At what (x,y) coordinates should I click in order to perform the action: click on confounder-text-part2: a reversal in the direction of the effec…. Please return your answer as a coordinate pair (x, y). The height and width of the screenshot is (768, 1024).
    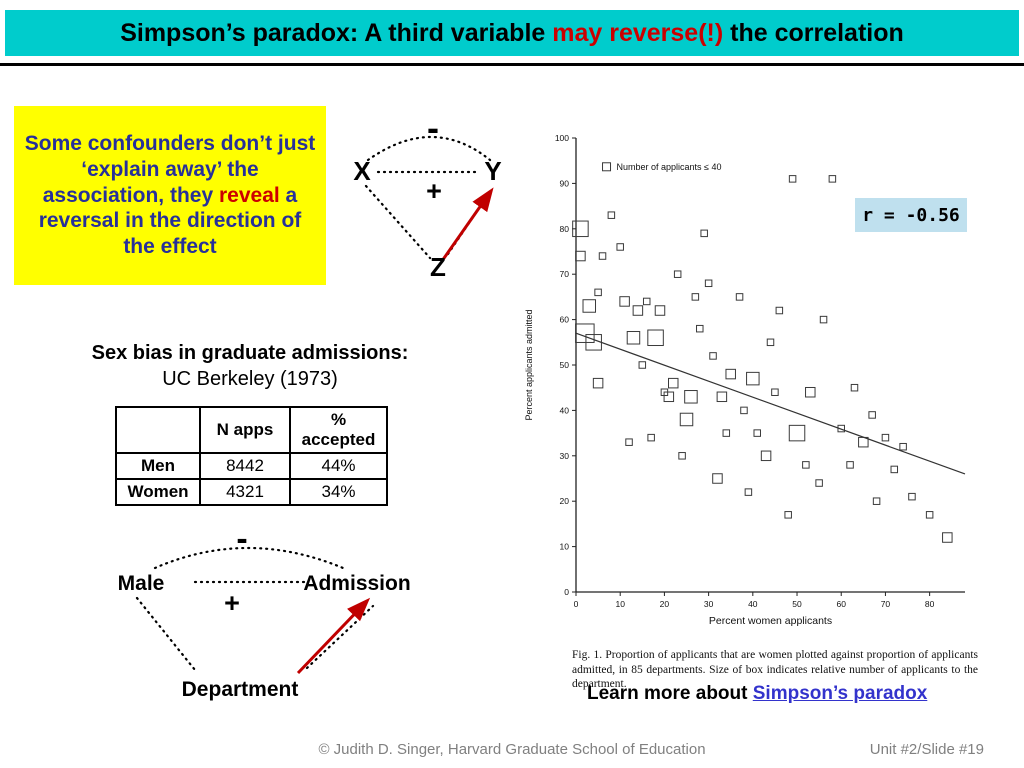
    Looking at the image, I should click on (170, 220).